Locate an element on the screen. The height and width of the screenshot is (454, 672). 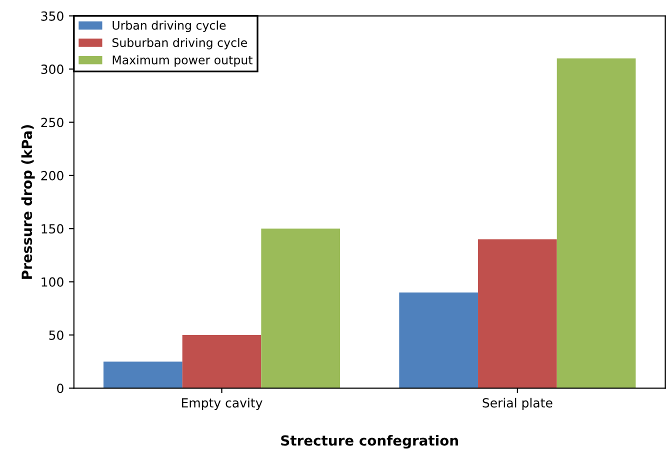
y-tick-label: 250 is located at coordinates (52, 123).